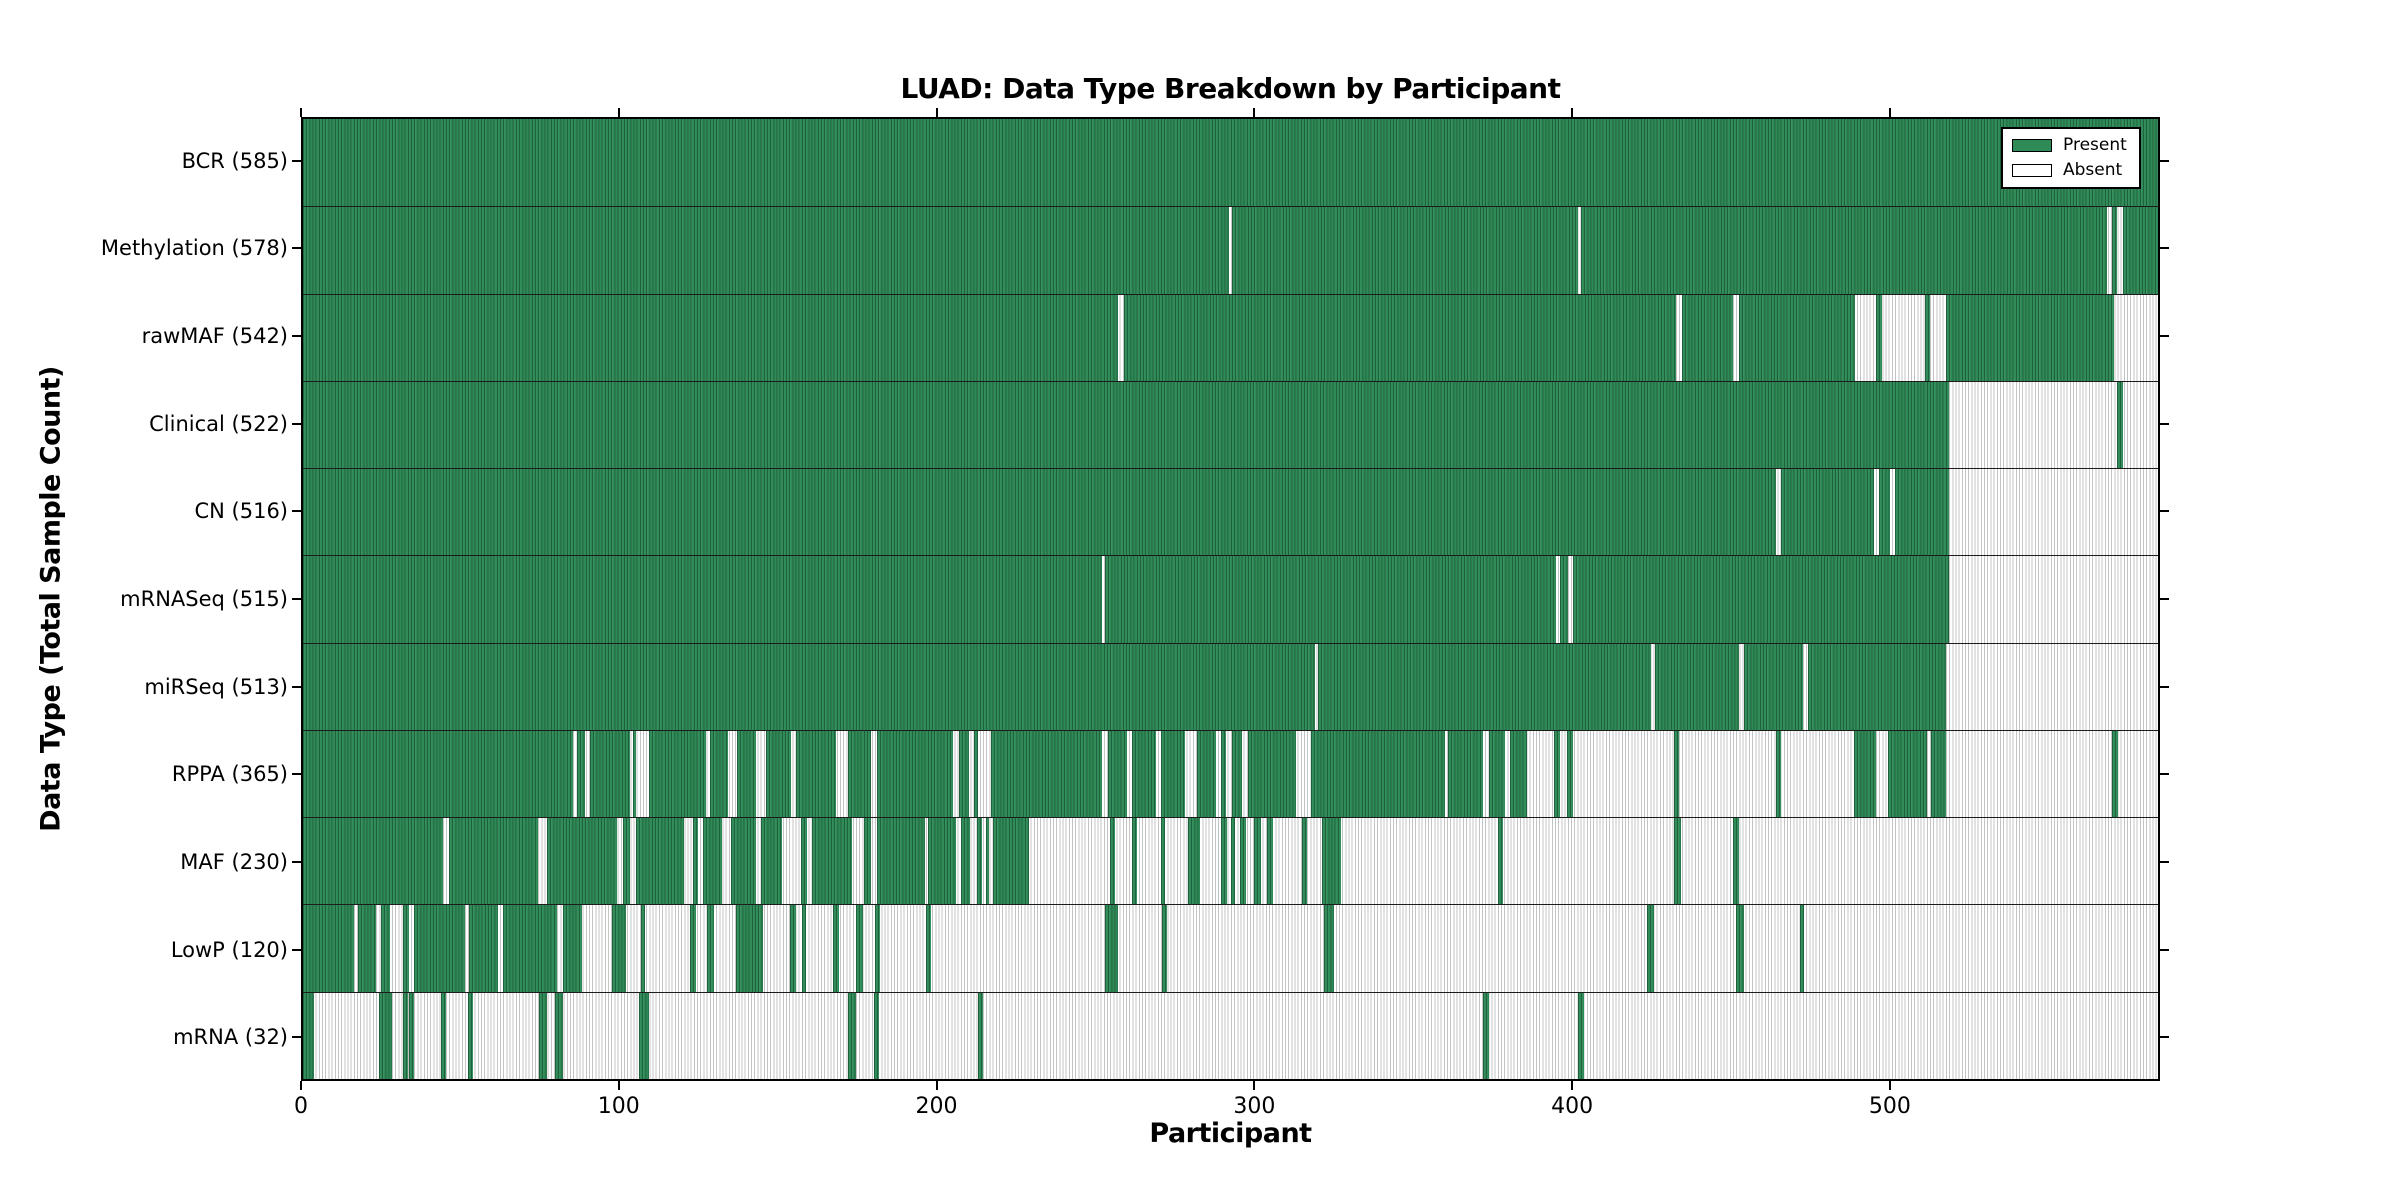  Describe the element at coordinates (618, 1106) in the screenshot. I see `x-tick-label-100: 100` at that location.